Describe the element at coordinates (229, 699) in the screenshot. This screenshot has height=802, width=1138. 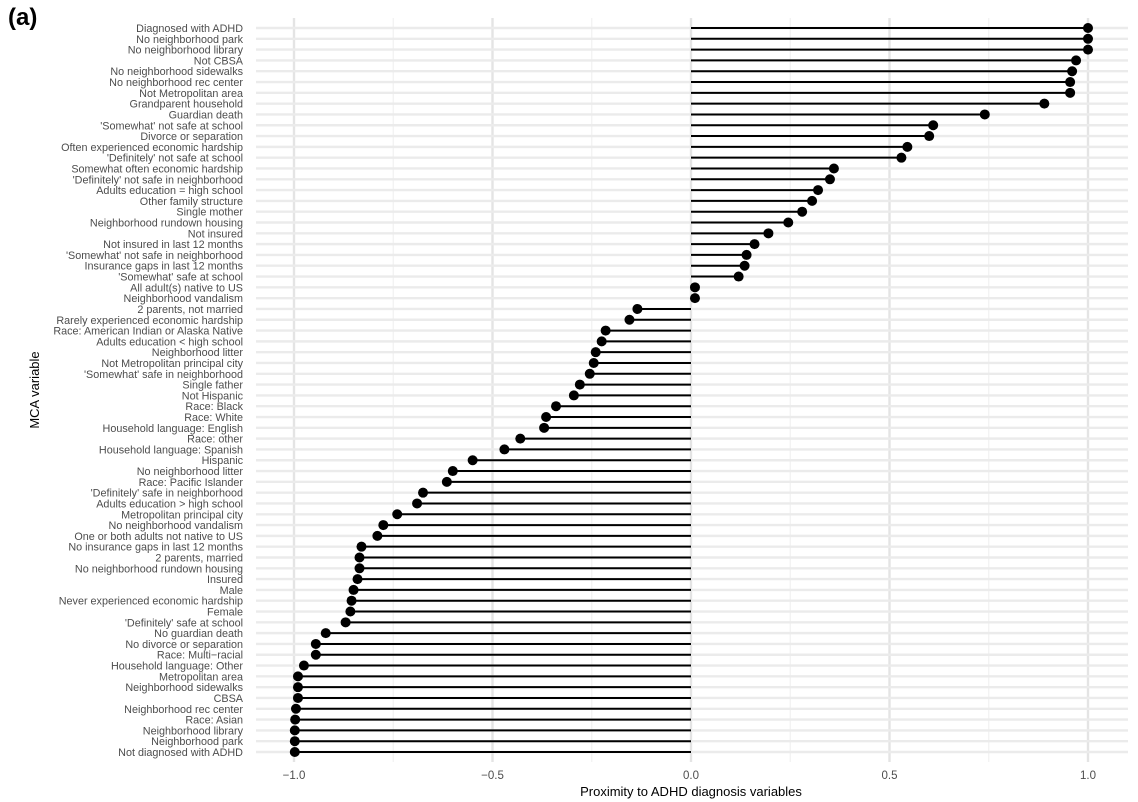
I see `y-tick-label: CBSA` at that location.